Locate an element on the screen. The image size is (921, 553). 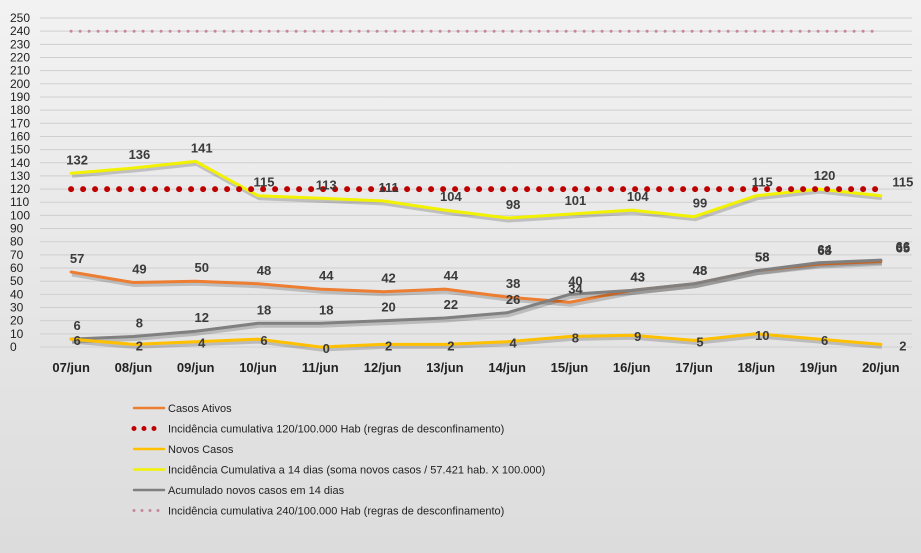
data-label-ativos: 65 is located at coordinates (903, 247).